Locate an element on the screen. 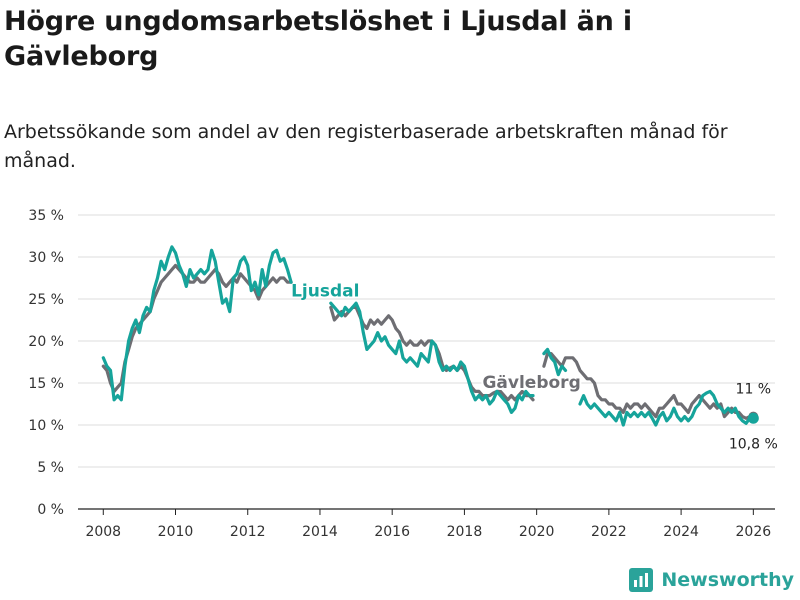  x-tick-label: 2016 is located at coordinates (392, 532).